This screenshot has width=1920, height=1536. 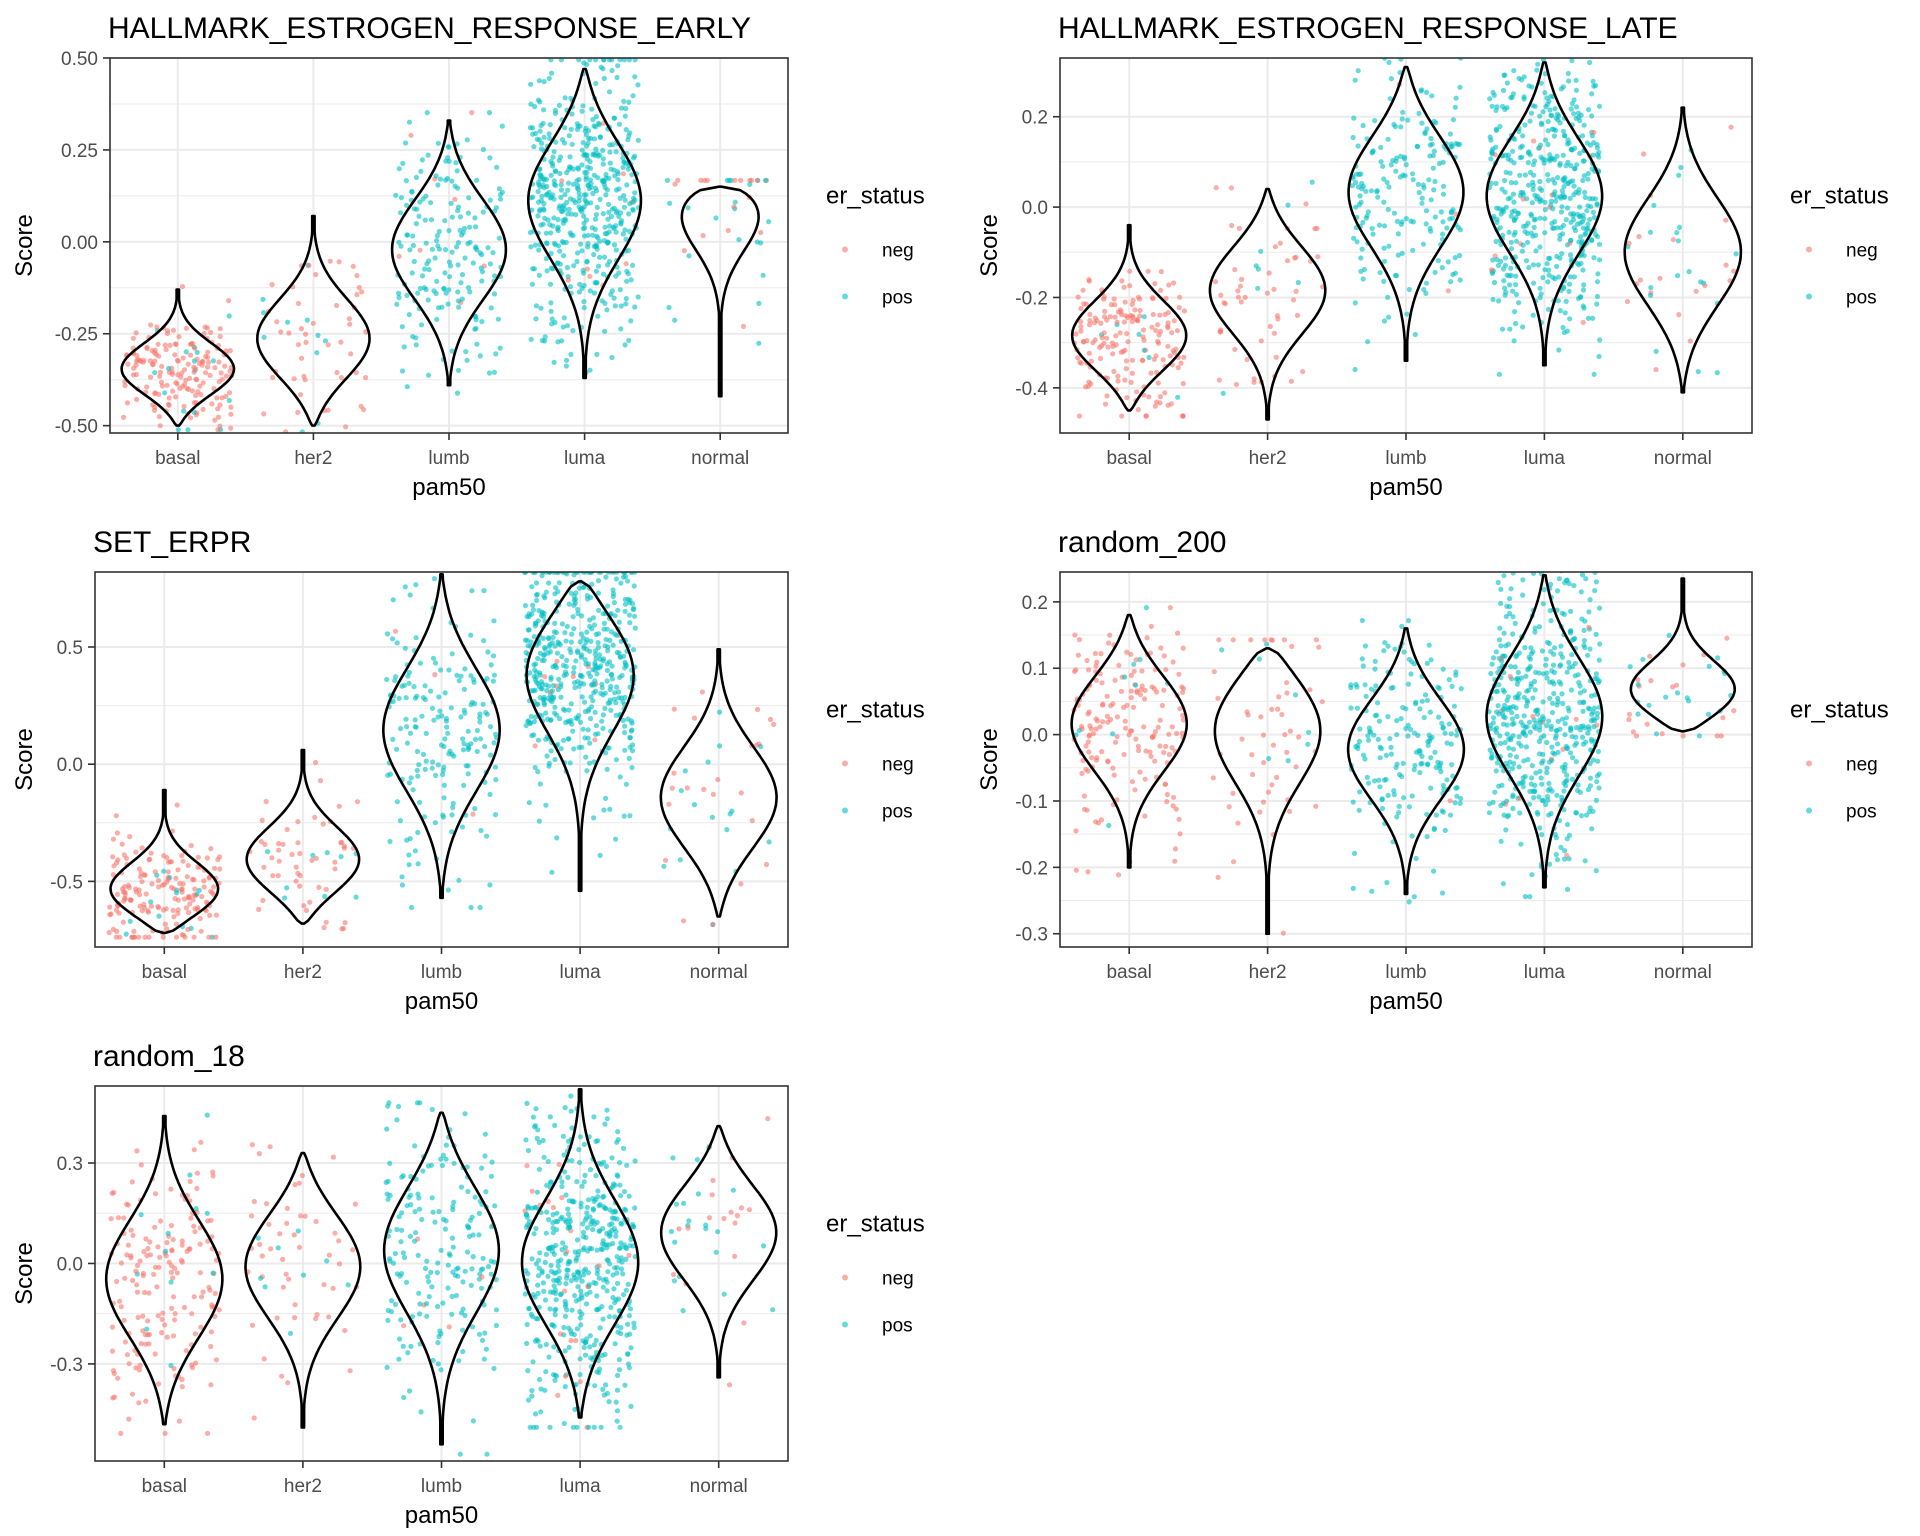 I want to click on y-tick-label: 0.0, so click(x=1035, y=208).